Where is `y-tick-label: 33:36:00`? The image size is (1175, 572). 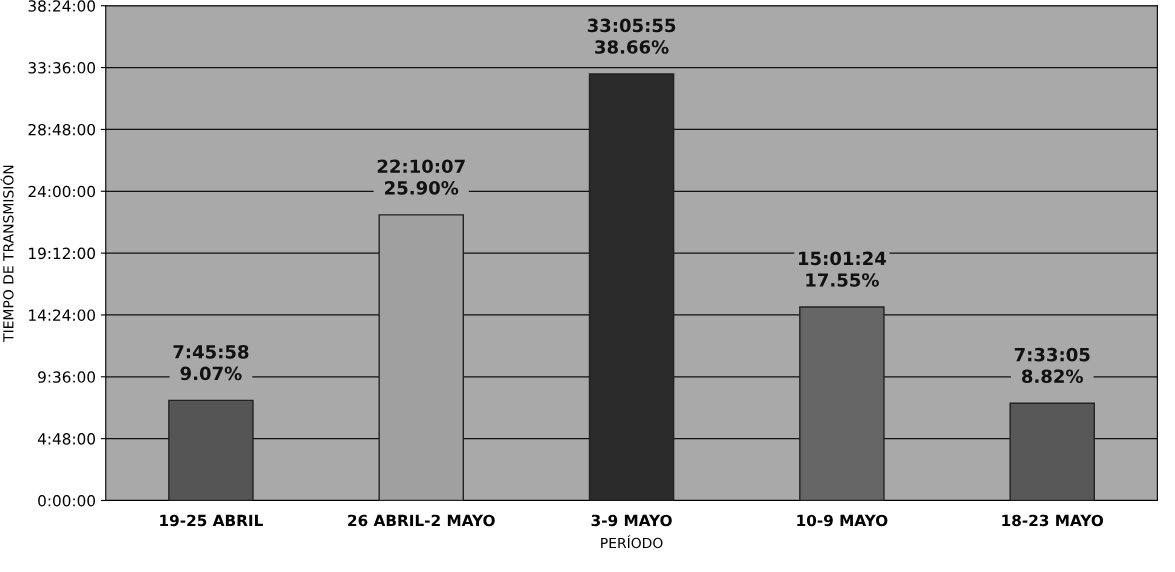 y-tick-label: 33:36:00 is located at coordinates (62, 68).